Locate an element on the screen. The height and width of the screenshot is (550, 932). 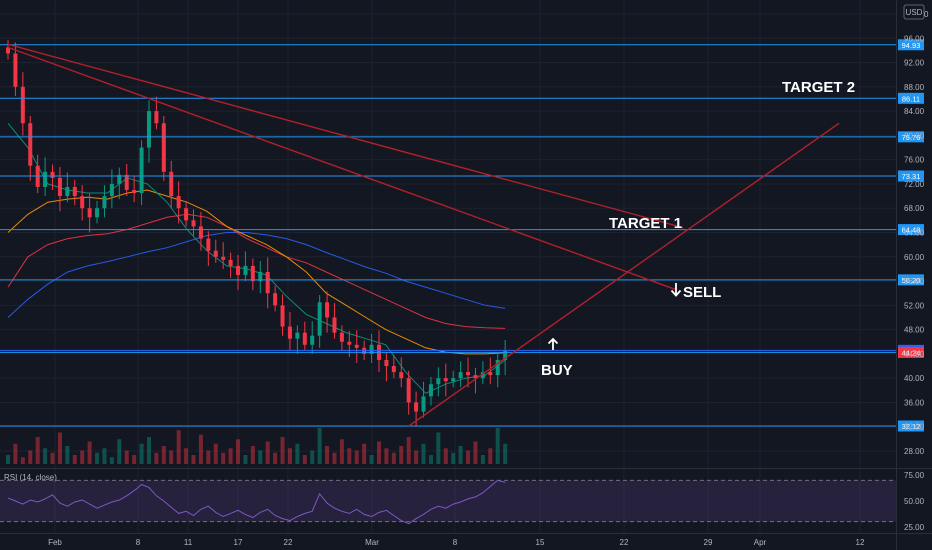
price-tick-label: 36.00 is located at coordinates (914, 402).